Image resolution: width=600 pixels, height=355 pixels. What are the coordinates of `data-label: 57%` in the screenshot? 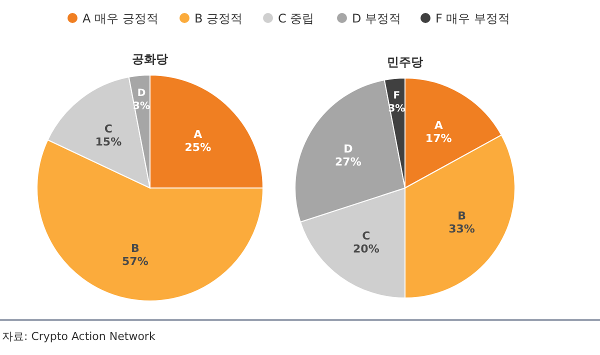 It's located at (135, 261).